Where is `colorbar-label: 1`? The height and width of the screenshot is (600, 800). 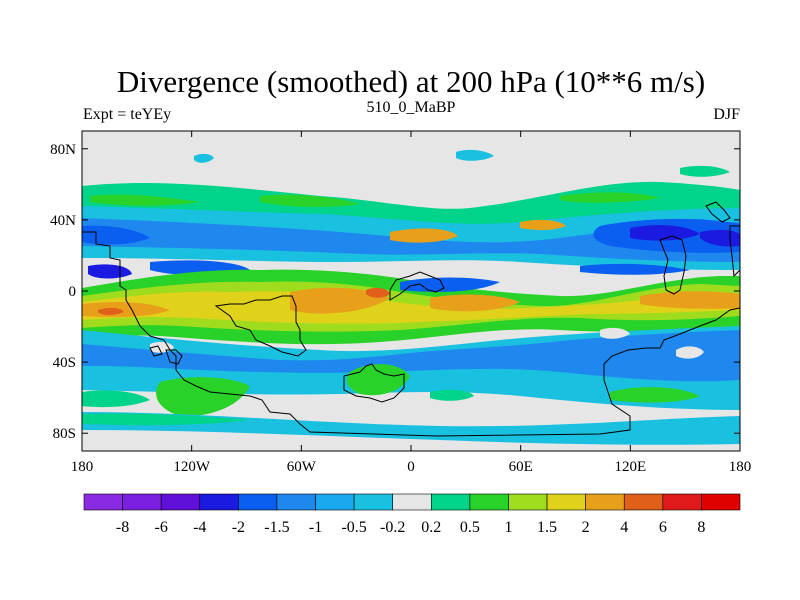 colorbar-label: 1 is located at coordinates (508, 527).